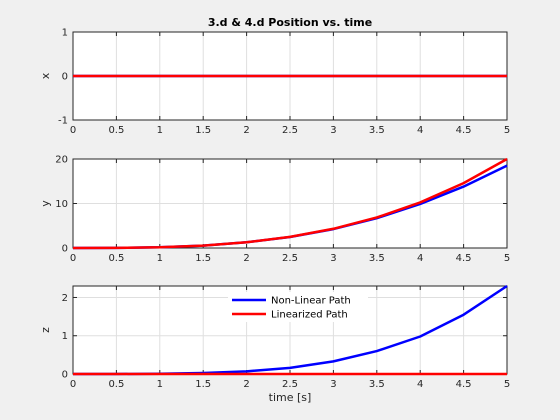 Image resolution: width=560 pixels, height=420 pixels. What do you see at coordinates (45, 330) in the screenshot?
I see `y-axis-label: z` at bounding box center [45, 330].